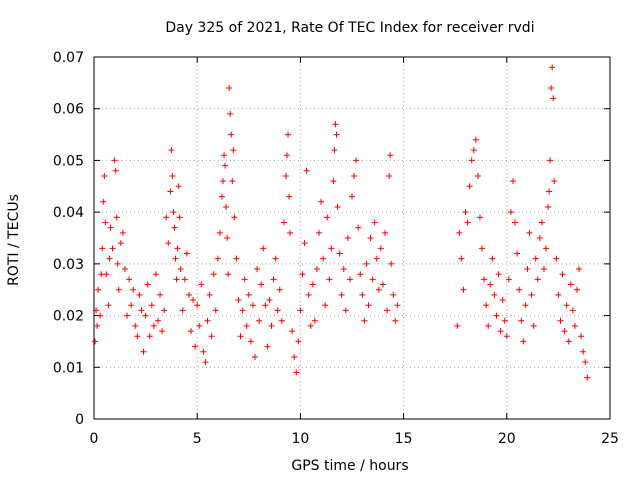 The height and width of the screenshot is (480, 640). Describe the element at coordinates (349, 466) in the screenshot. I see `x-axis-label: GPS time / hours` at that location.